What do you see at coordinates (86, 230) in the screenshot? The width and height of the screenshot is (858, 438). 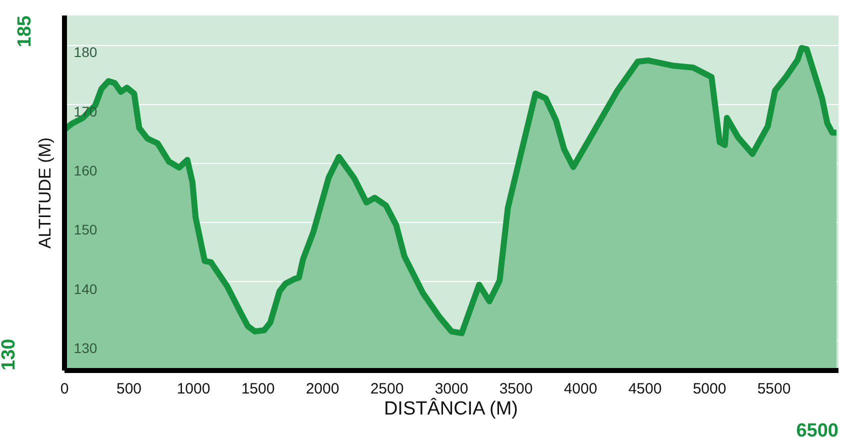 I see `y-tick-label: 150` at bounding box center [86, 230].